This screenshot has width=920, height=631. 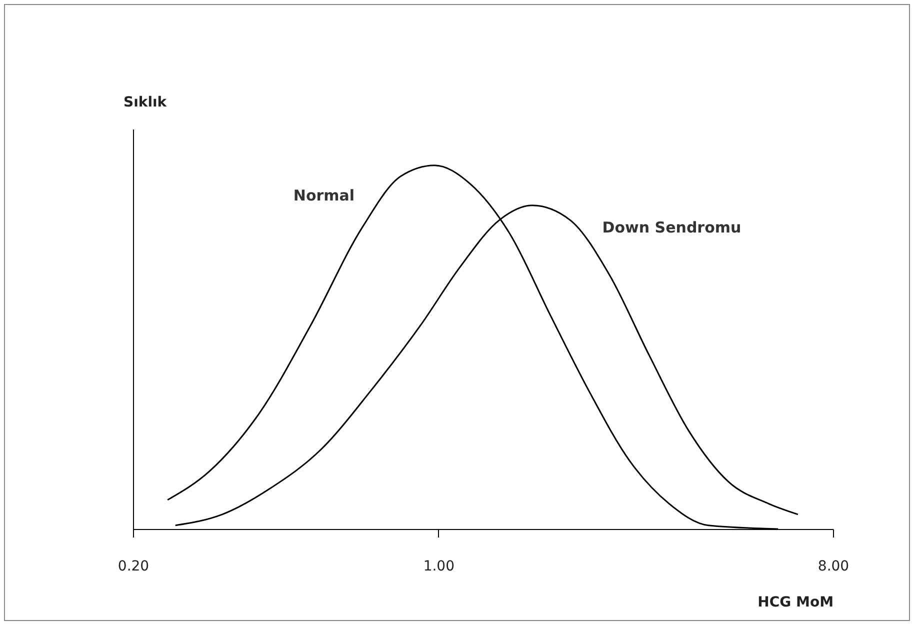 I want to click on series-label: Normal, so click(x=324, y=195).